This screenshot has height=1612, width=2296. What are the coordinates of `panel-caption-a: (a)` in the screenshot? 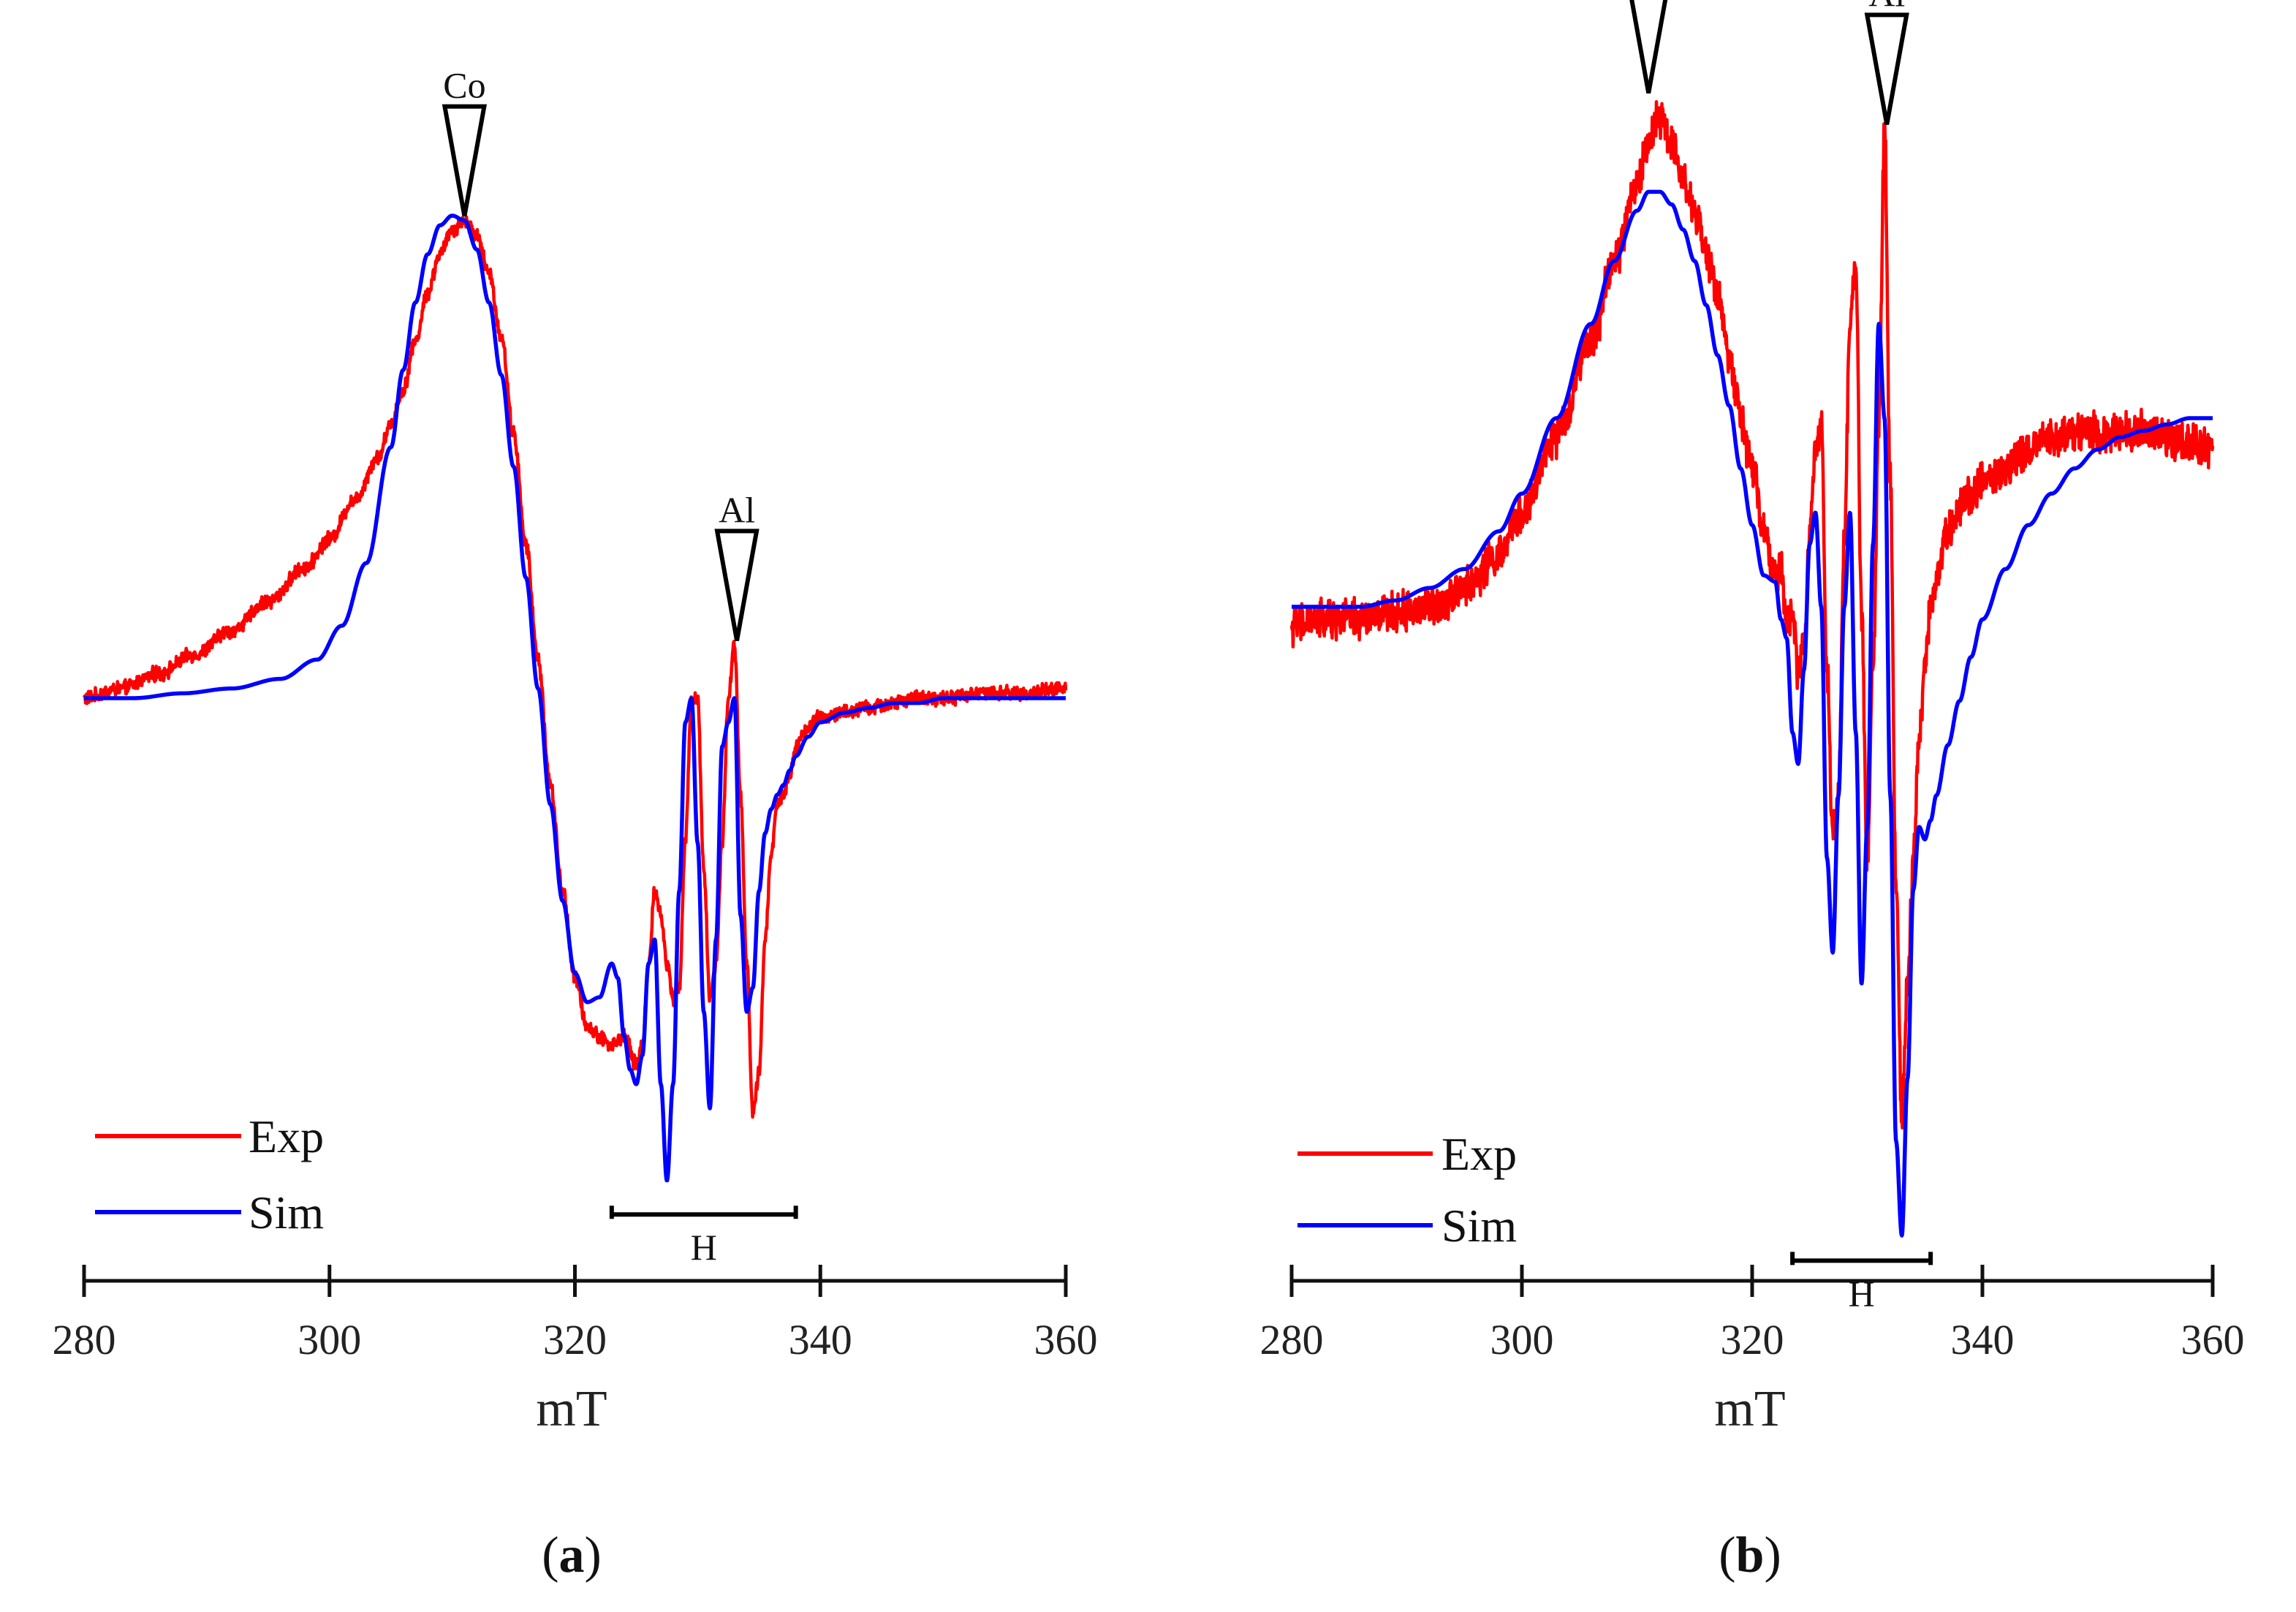 It's located at (572, 1555).